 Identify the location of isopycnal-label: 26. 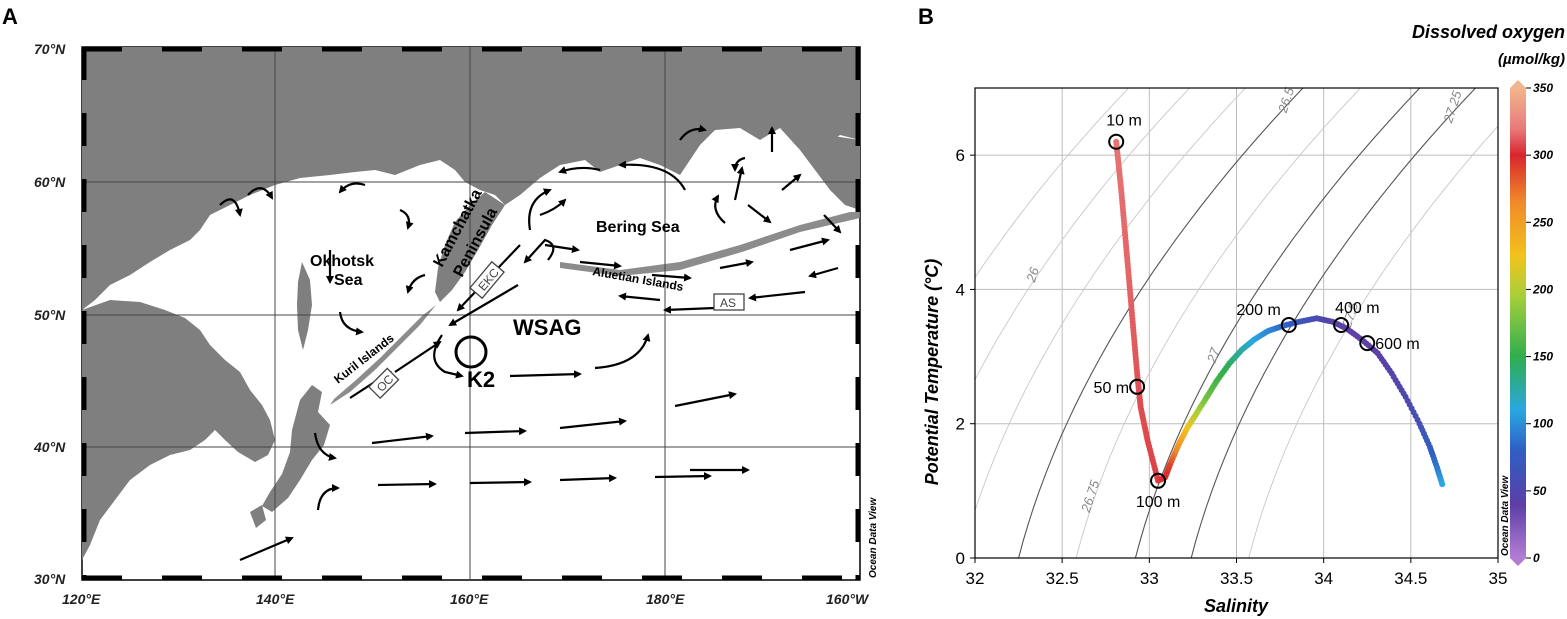
(1032, 275).